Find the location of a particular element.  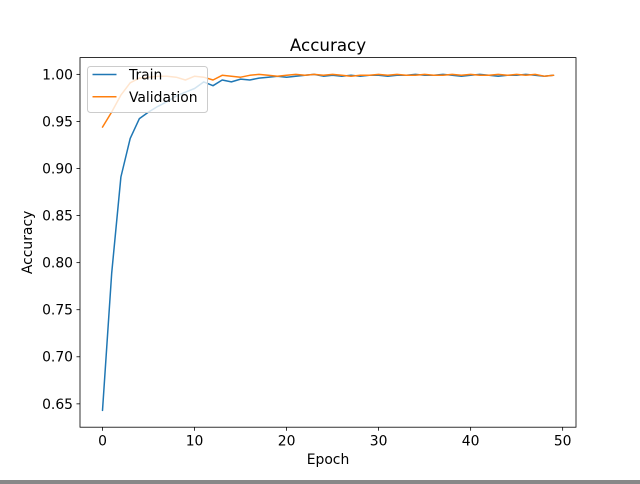

x-tick-label: 20 is located at coordinates (287, 442).